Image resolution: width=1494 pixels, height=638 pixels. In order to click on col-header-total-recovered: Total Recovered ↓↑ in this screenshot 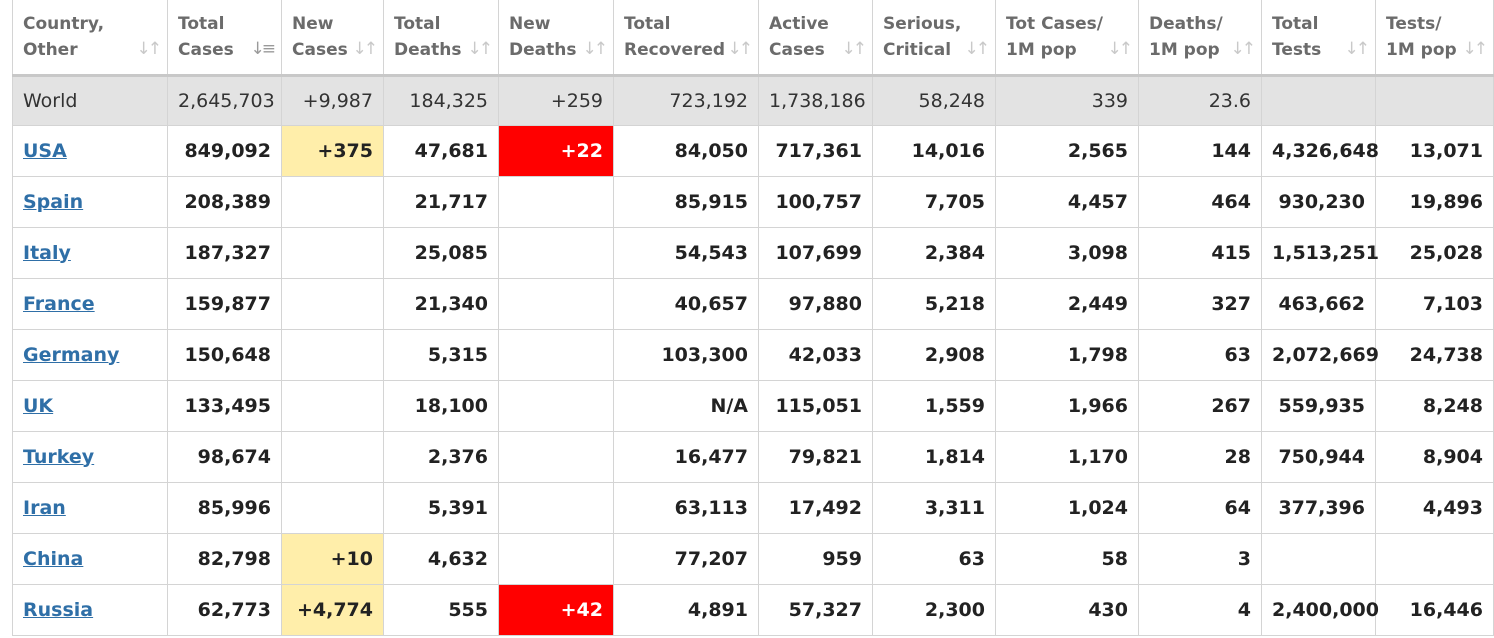, I will do `click(686, 38)`.